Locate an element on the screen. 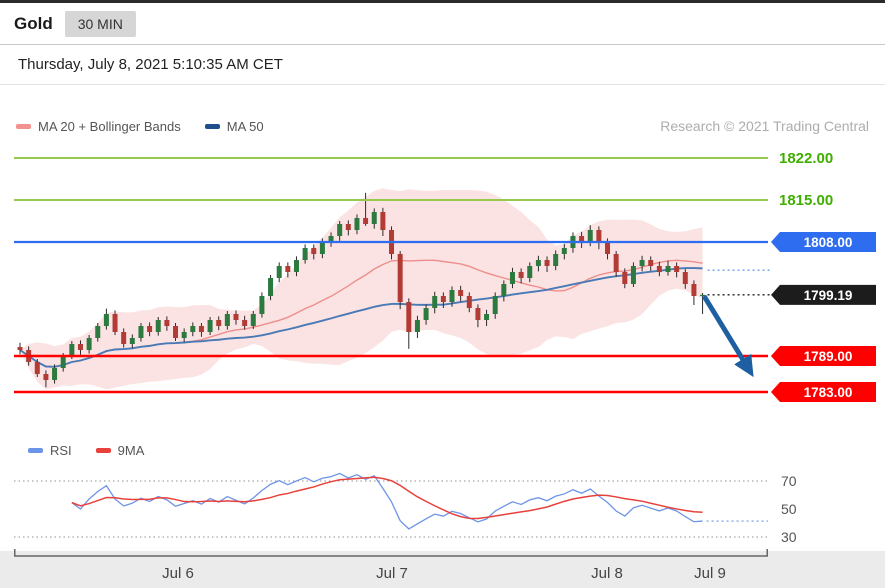 The image size is (885, 588). price-tag-label-1783.00: 1783.00 is located at coordinates (828, 392).